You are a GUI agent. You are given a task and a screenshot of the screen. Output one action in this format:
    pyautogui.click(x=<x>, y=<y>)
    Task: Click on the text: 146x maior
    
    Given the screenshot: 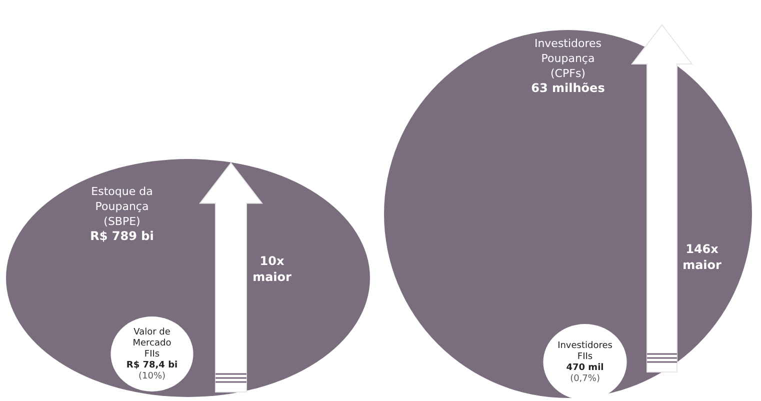 What is the action you would take?
    pyautogui.click(x=702, y=257)
    